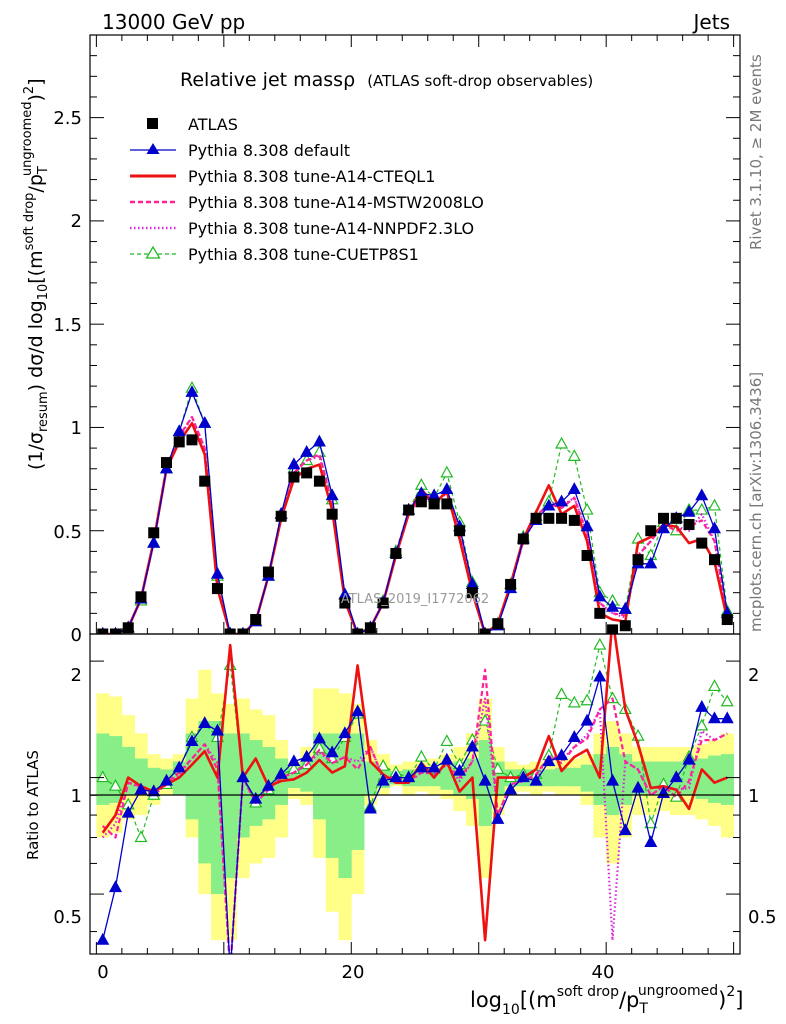 The height and width of the screenshot is (1024, 786). What do you see at coordinates (762, 917) in the screenshot?
I see `ratio-y-tick-label-0.5-right: 0.5` at bounding box center [762, 917].